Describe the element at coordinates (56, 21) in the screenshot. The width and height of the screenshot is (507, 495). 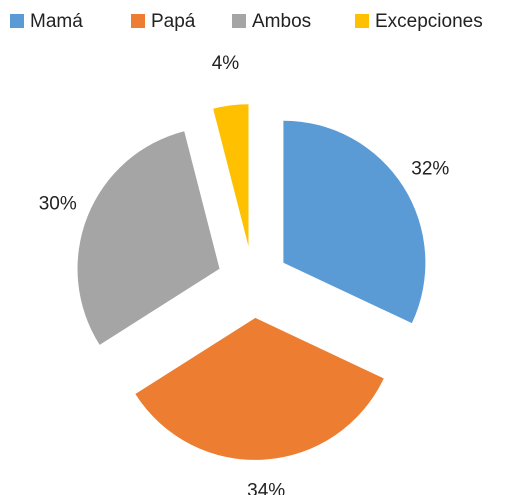
I see `legend-label: Mamá` at that location.